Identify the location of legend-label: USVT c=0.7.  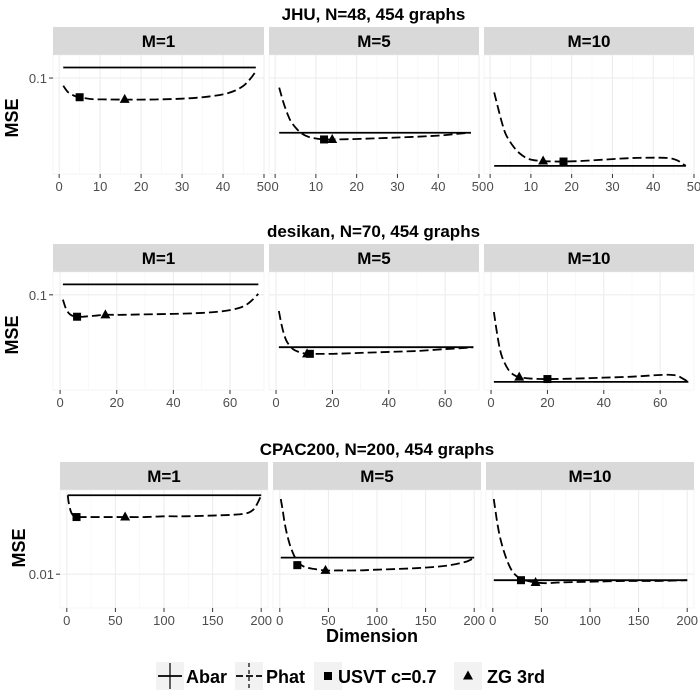
(387, 677).